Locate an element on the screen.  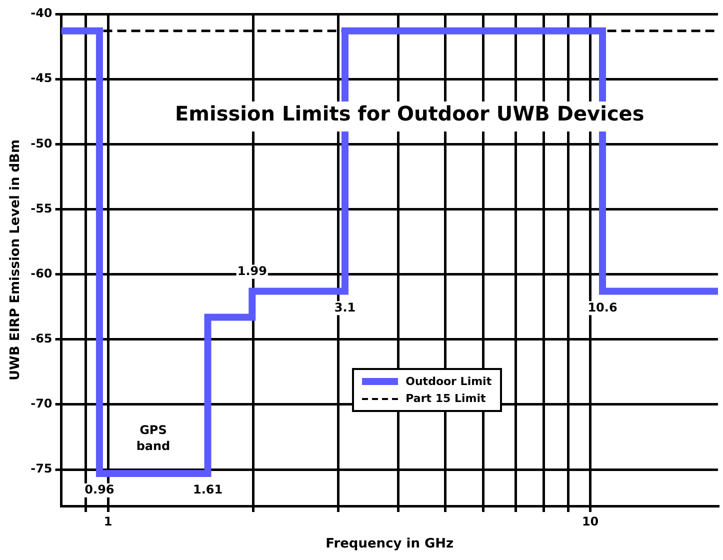
y-tick-label: -75 is located at coordinates (41, 469).